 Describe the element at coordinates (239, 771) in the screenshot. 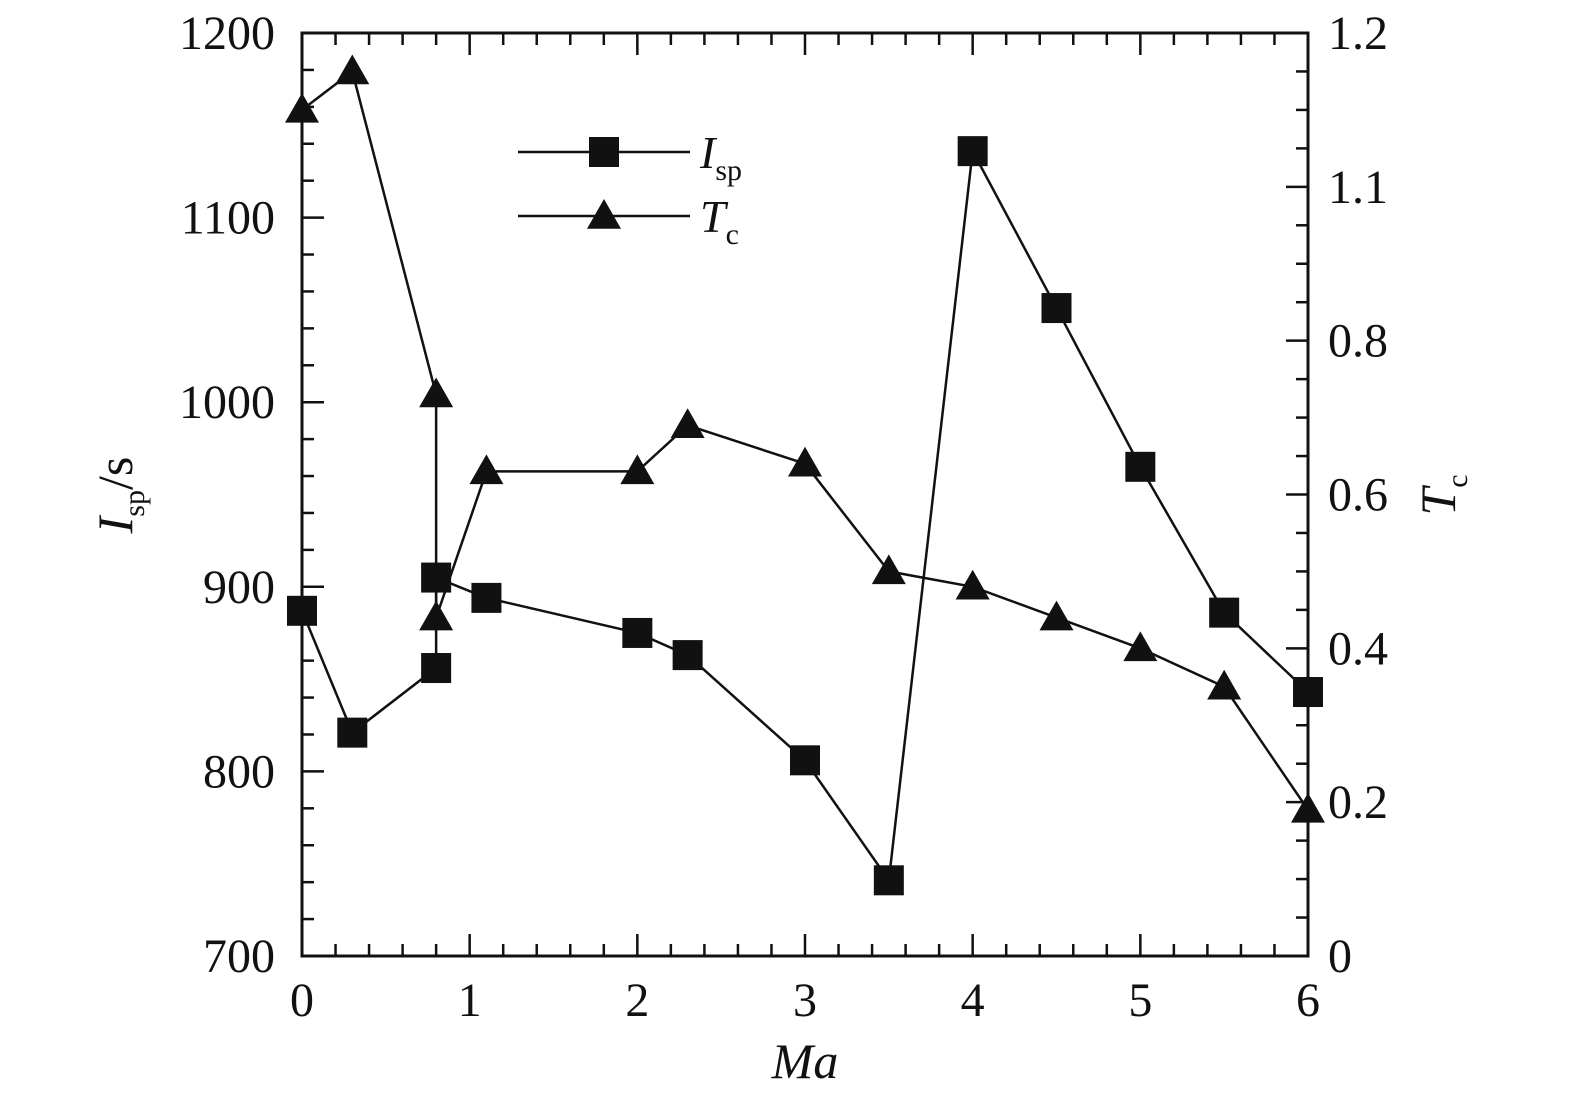

I see `y-tick-label: 800` at that location.